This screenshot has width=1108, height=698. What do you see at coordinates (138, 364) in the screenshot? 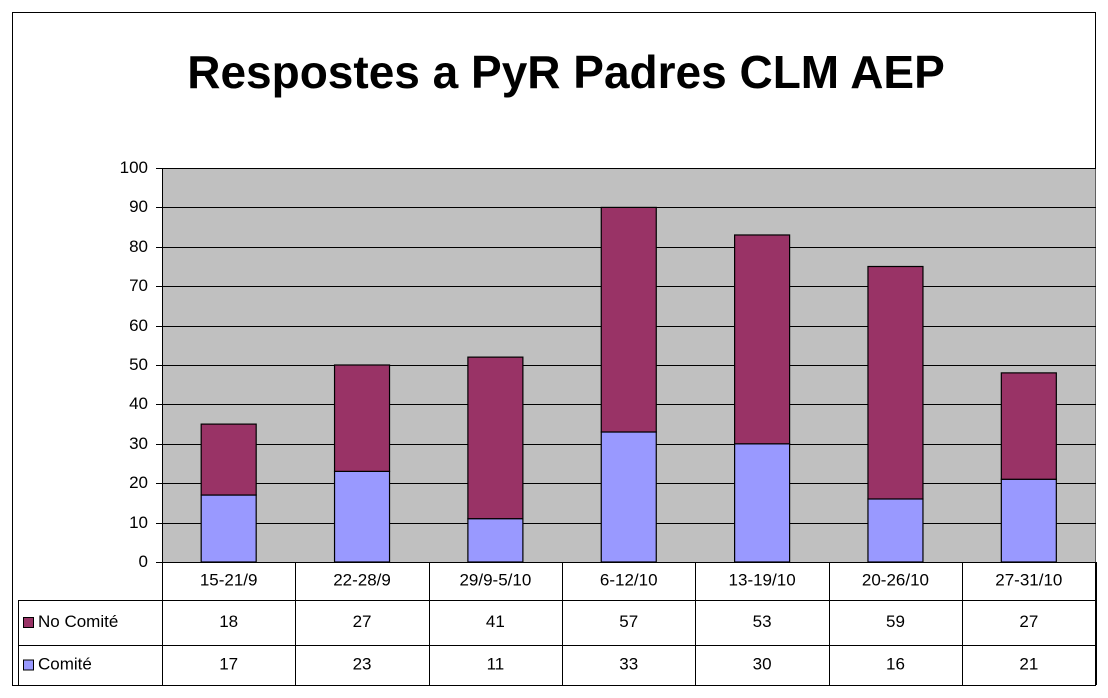
I see `y-tick-label: 50` at bounding box center [138, 364].